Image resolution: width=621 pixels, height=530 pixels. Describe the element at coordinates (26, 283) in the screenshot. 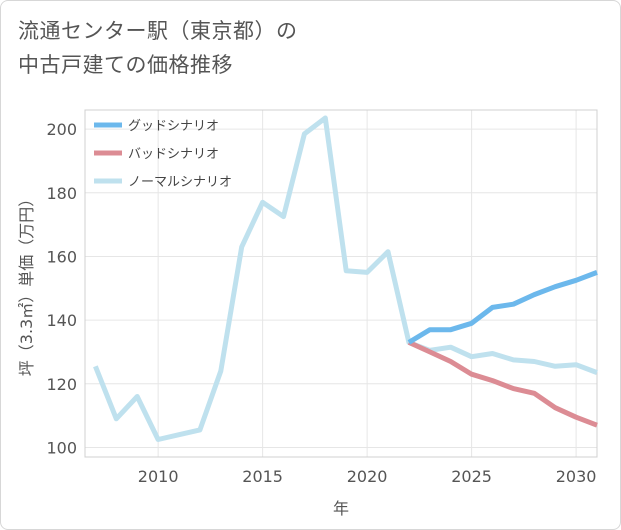

I see `y-axis-label: 坪（3.3㎡）単価（万円）` at that location.